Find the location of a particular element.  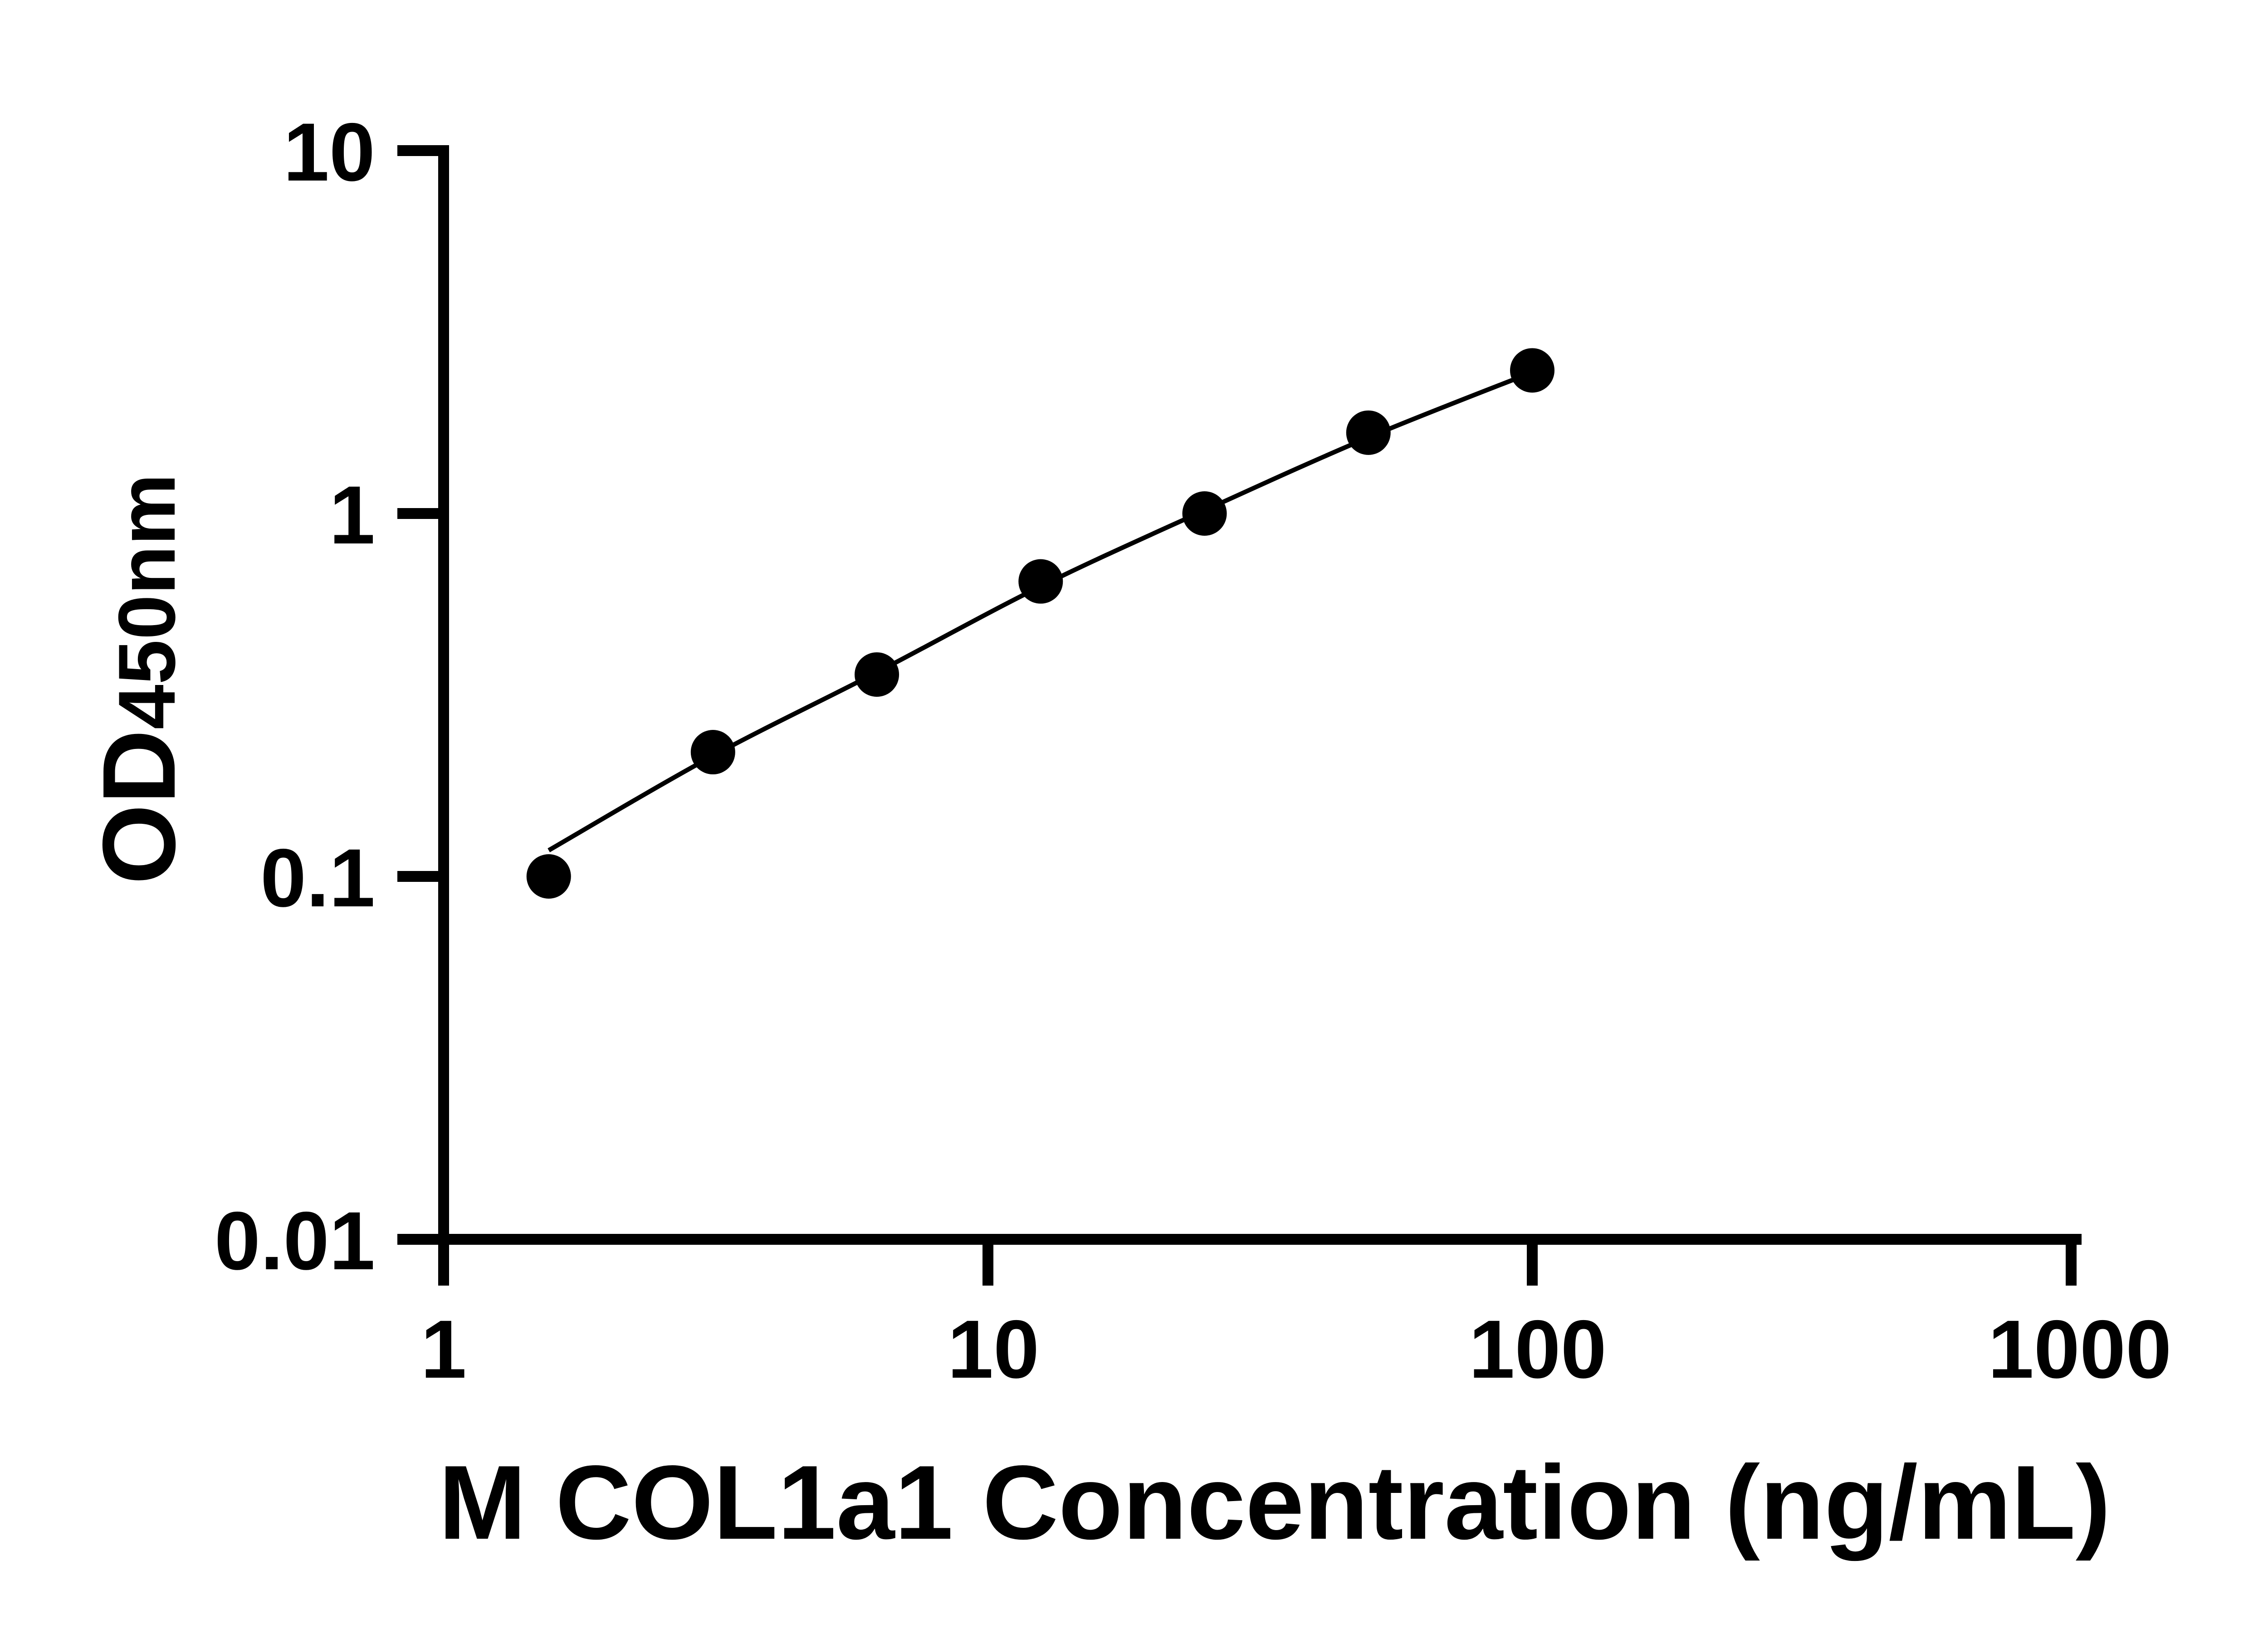

x-tick-label-1000: 1000 is located at coordinates (2080, 1349).